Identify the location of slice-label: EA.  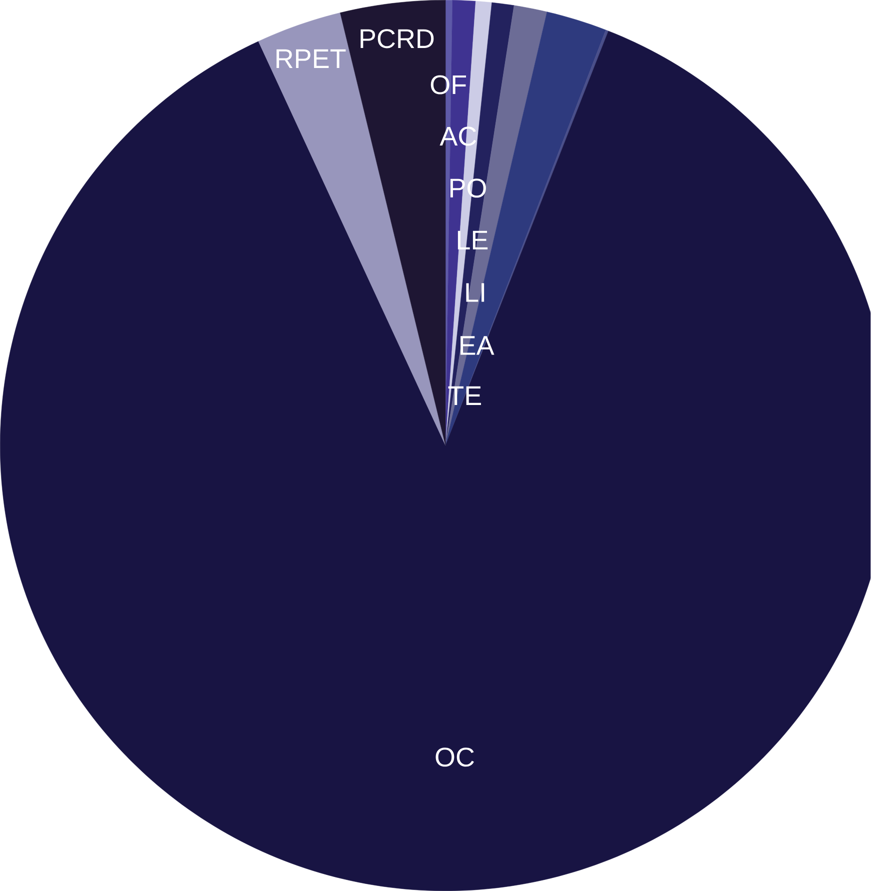
(477, 345).